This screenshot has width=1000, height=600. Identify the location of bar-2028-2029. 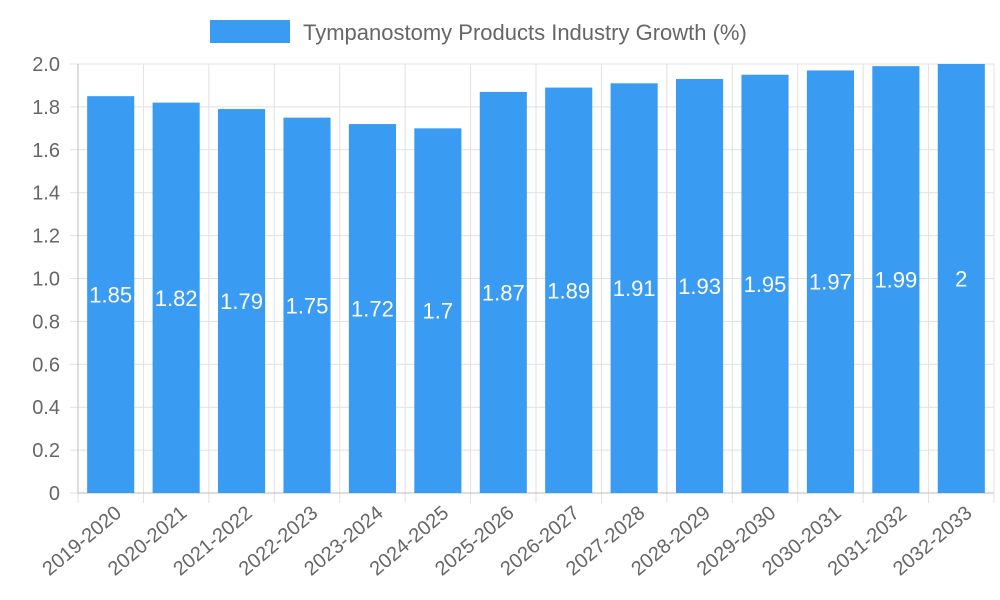
(700, 286).